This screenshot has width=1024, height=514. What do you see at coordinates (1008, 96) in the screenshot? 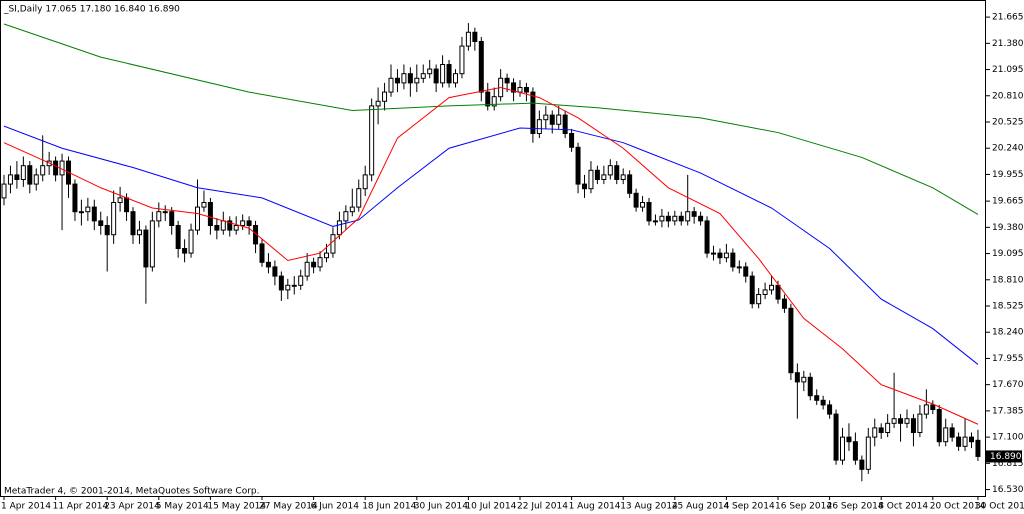
I see `y-tick-label: 20.810` at bounding box center [1008, 96].